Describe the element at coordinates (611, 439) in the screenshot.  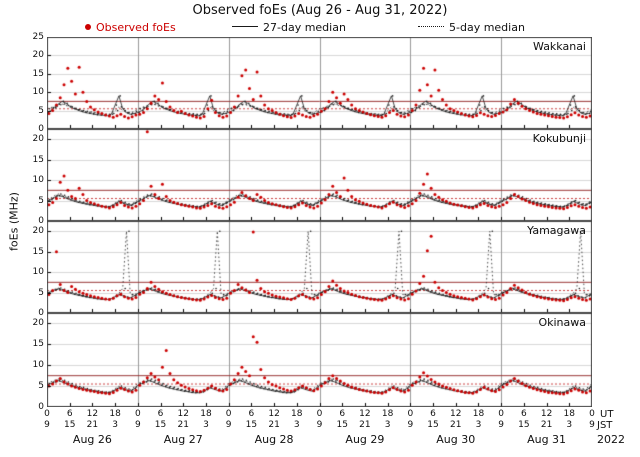
I see `year-label: 2022` at that location.